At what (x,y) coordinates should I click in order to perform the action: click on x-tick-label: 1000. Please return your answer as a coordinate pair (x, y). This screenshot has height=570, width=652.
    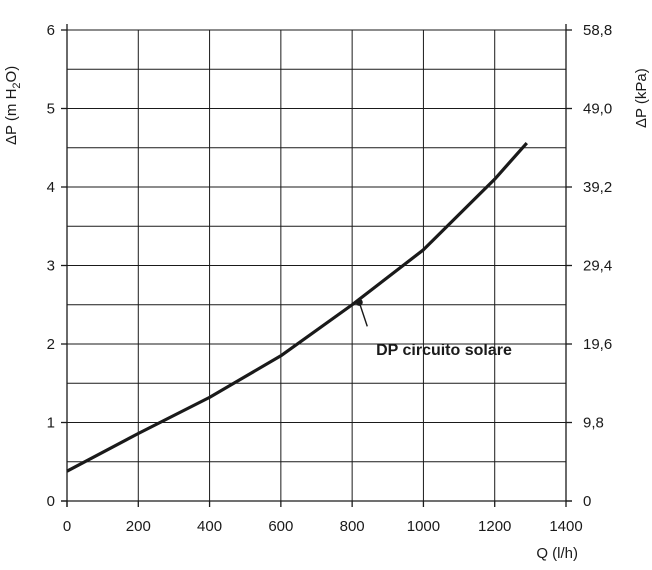
    Looking at the image, I should click on (423, 526).